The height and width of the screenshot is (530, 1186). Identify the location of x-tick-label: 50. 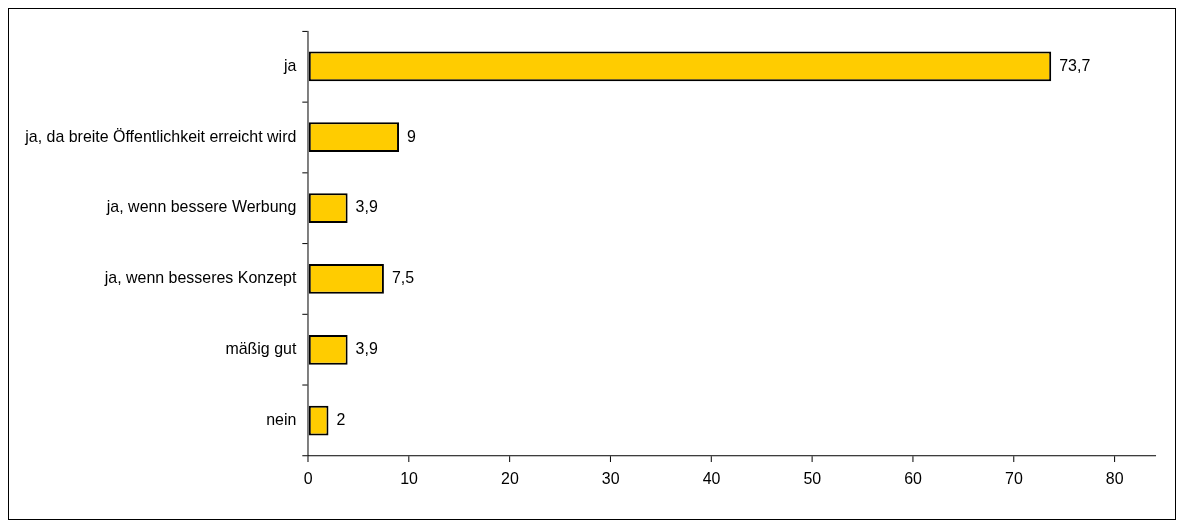
(812, 478).